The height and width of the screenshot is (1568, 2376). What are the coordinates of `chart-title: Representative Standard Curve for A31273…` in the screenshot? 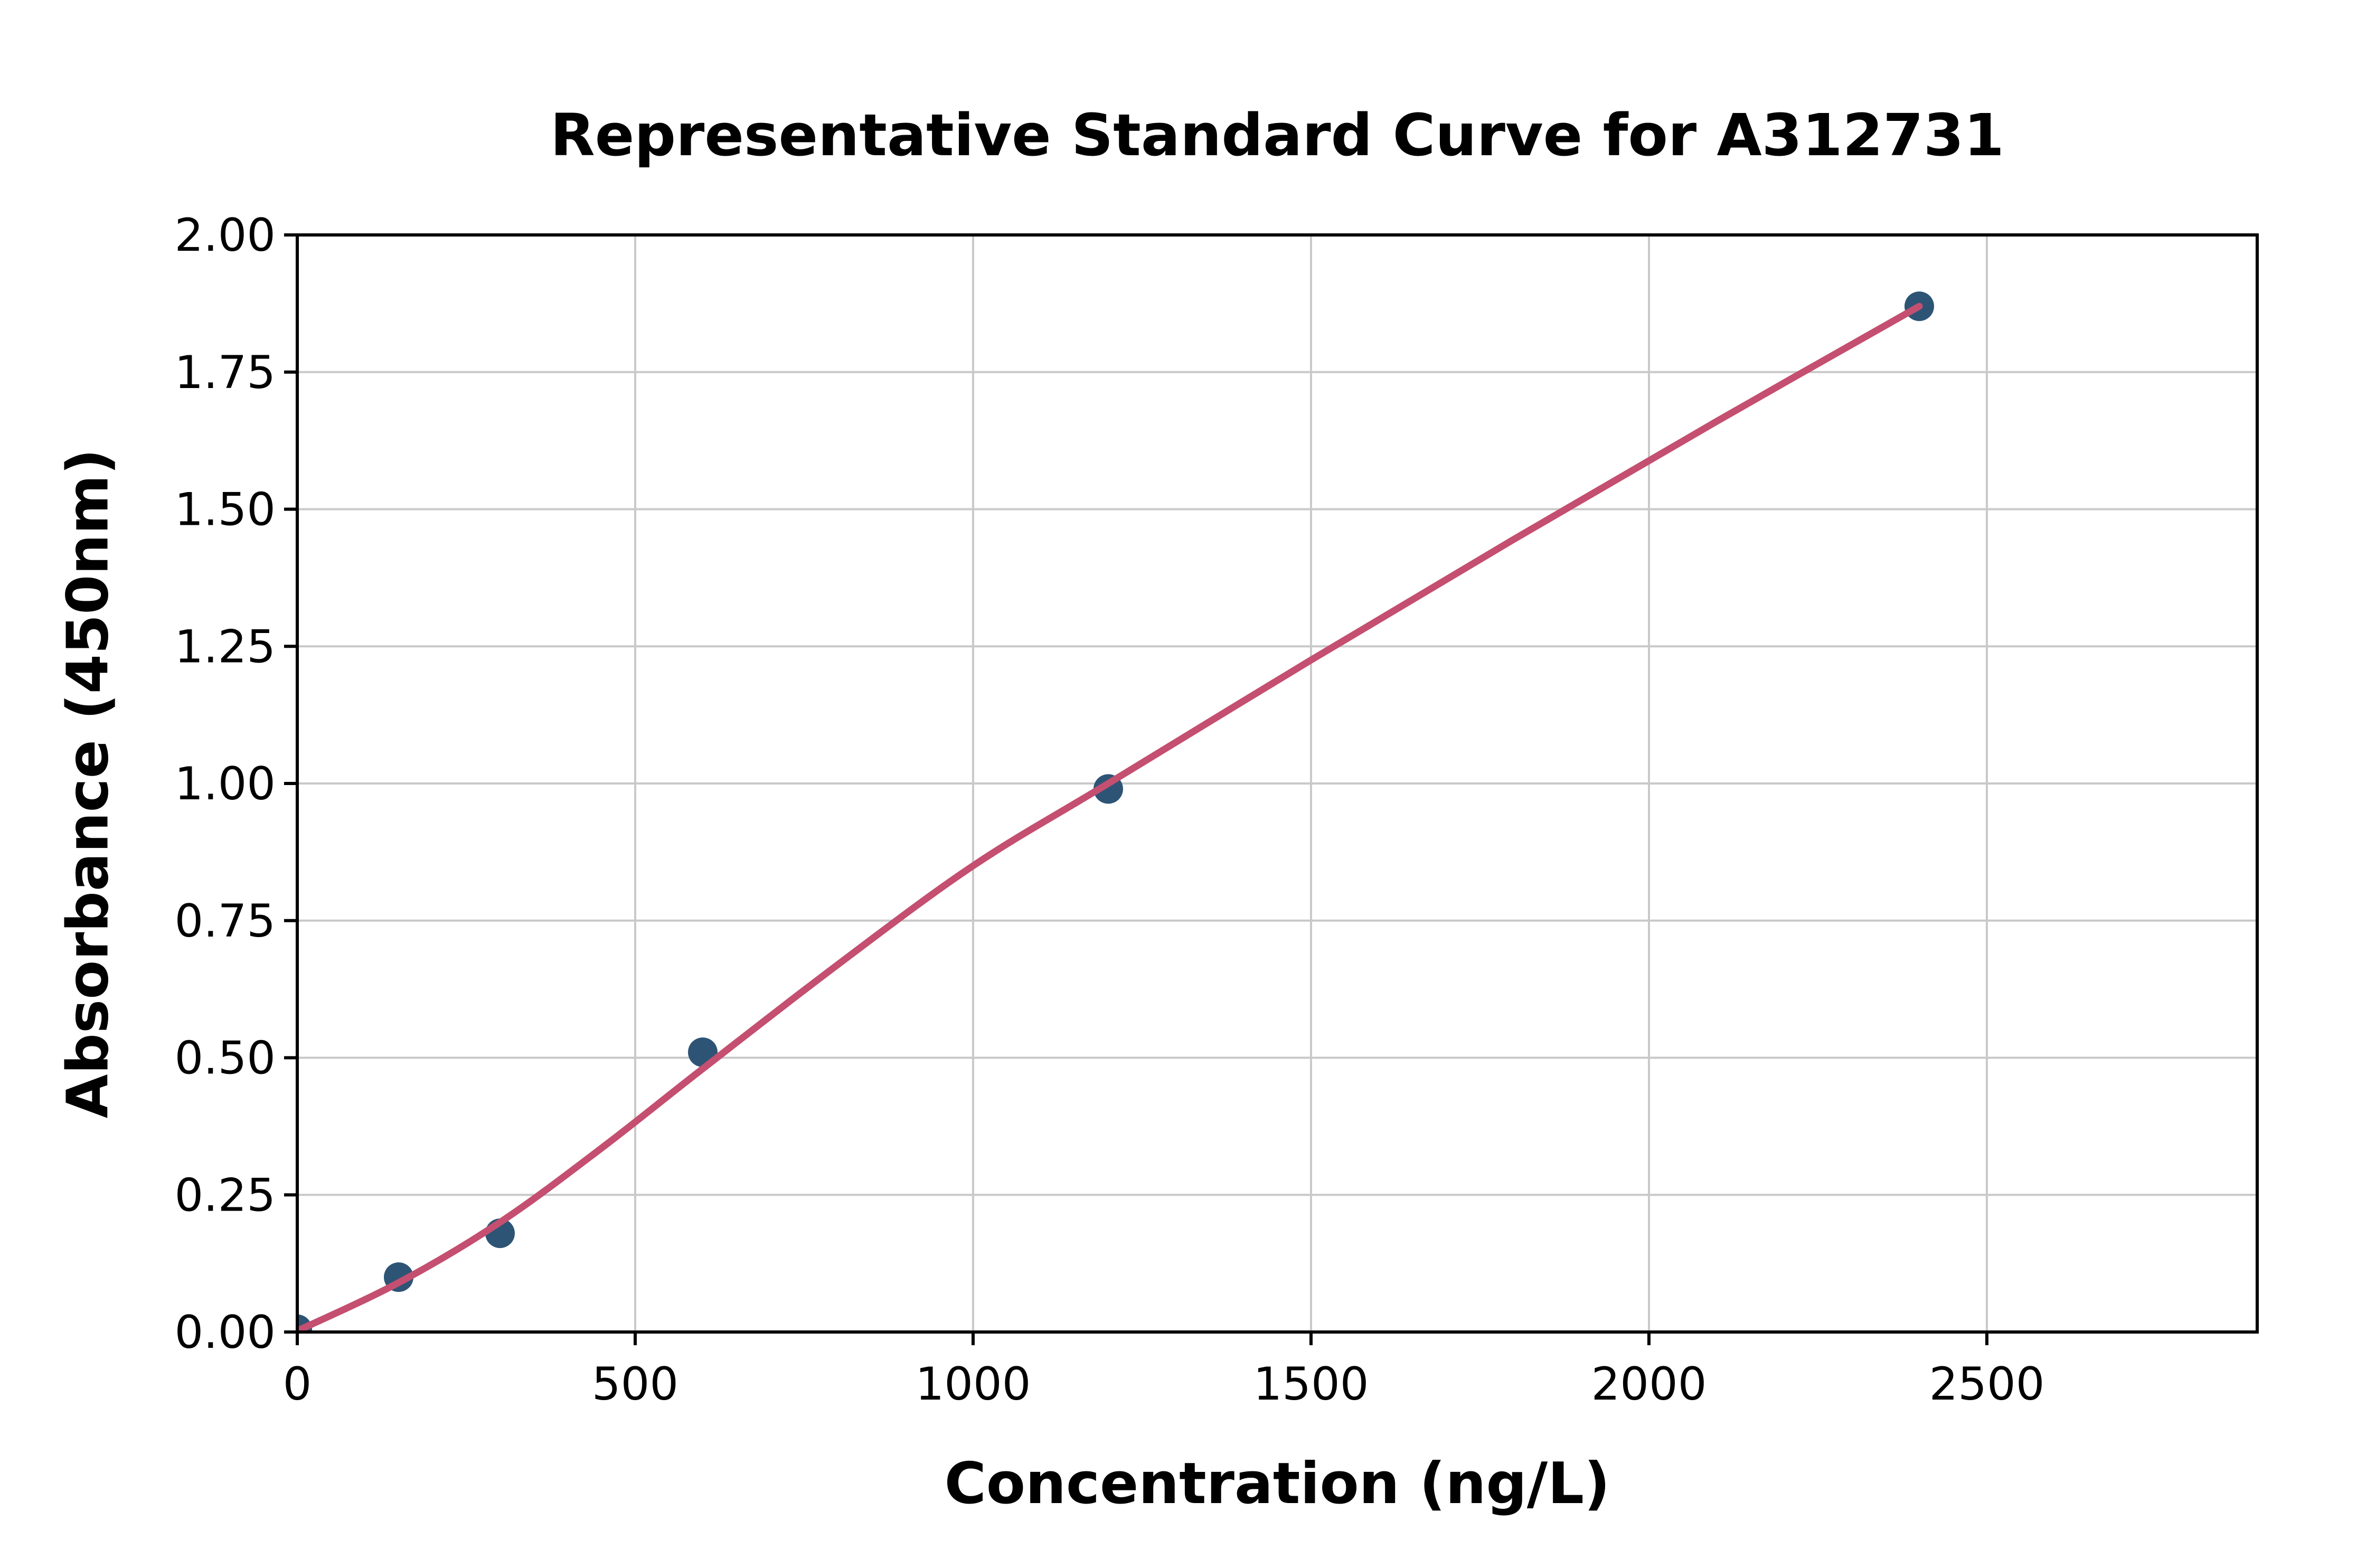 It's located at (1277, 135).